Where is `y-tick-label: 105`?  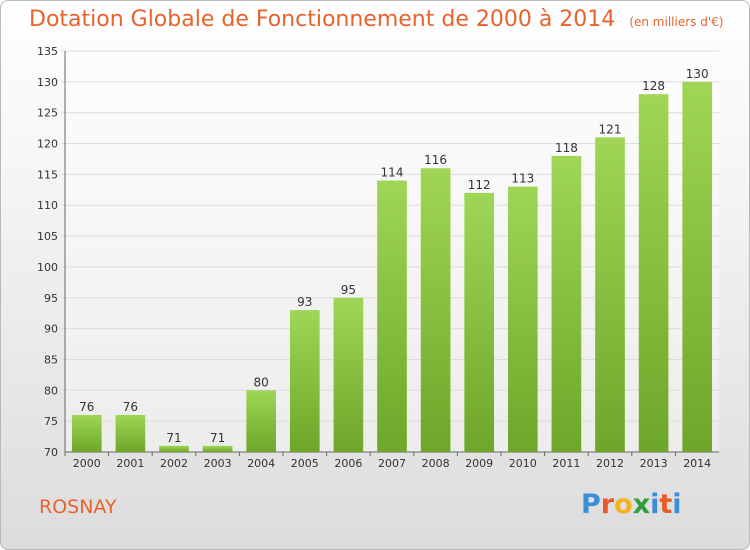 y-tick-label: 105 is located at coordinates (47, 236).